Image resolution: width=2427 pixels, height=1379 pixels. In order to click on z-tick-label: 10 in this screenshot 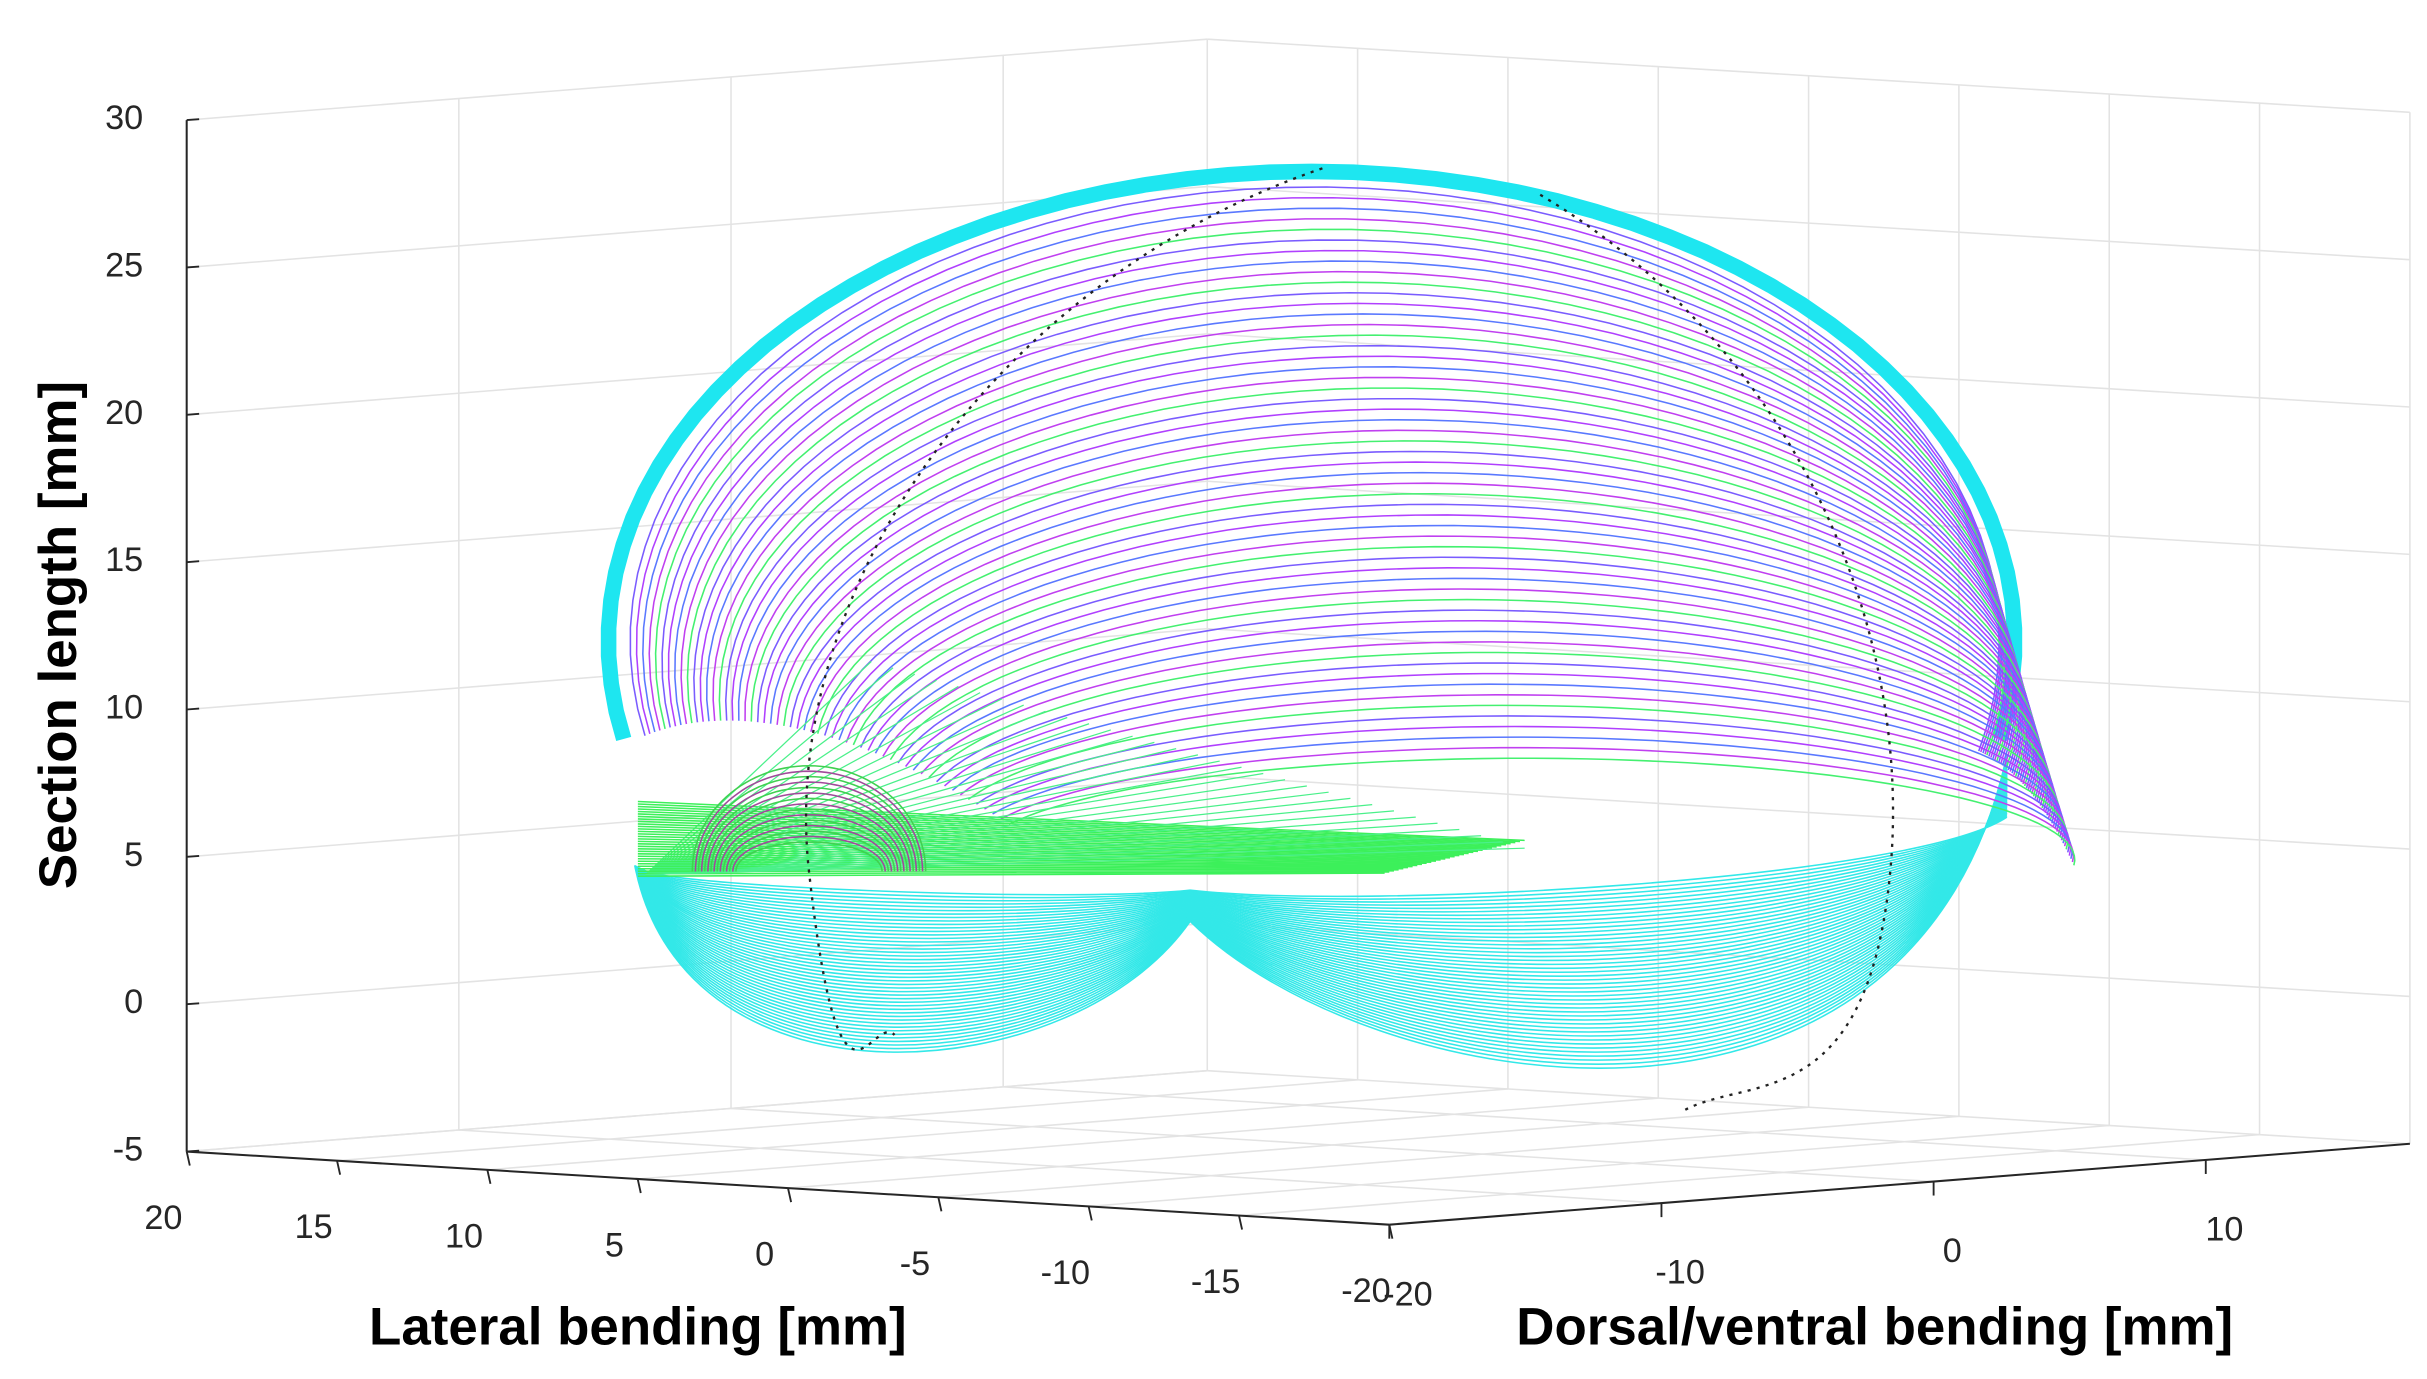, I will do `click(124, 708)`.